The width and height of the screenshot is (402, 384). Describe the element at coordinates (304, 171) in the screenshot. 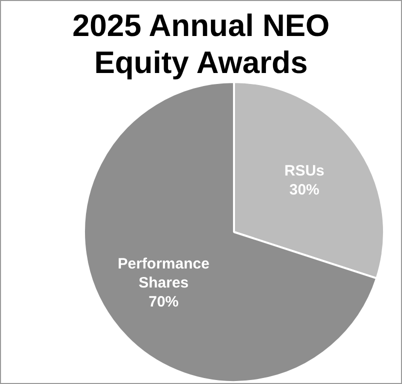

I see `slice-label: RSUs` at that location.